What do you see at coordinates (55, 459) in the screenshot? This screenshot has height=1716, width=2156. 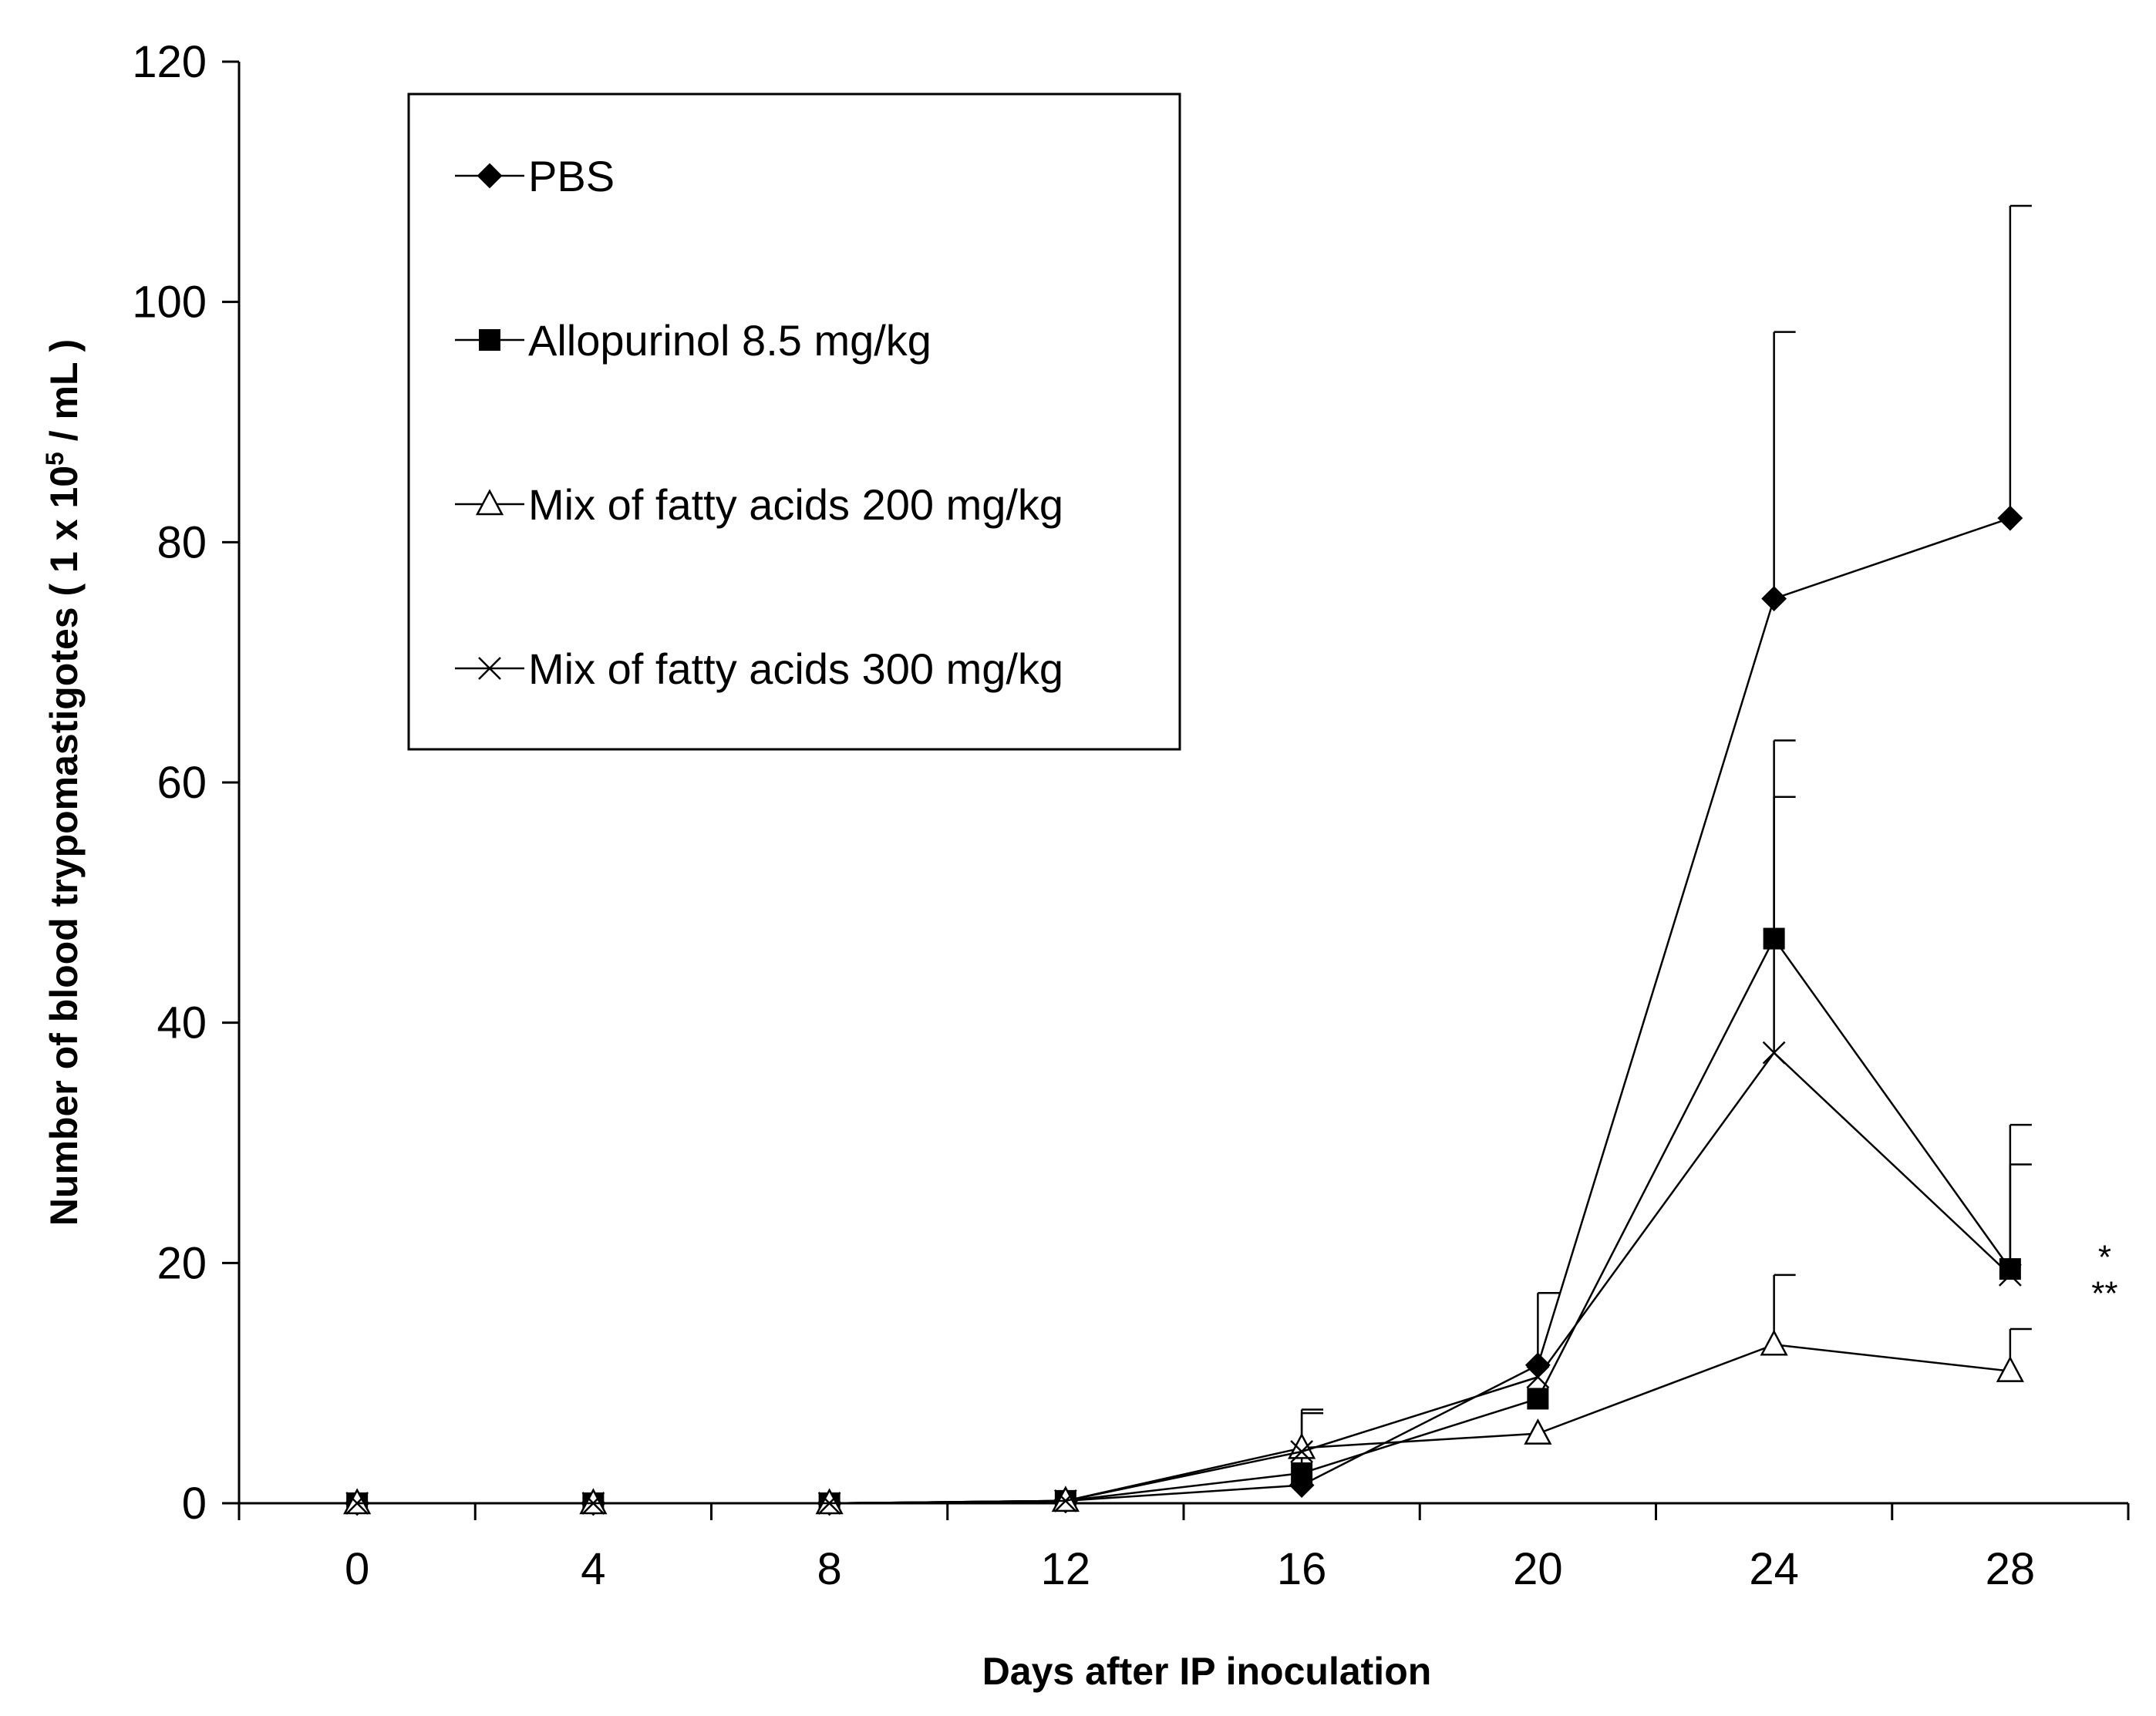 I see `y-axis-title-superscript: 5` at bounding box center [55, 459].